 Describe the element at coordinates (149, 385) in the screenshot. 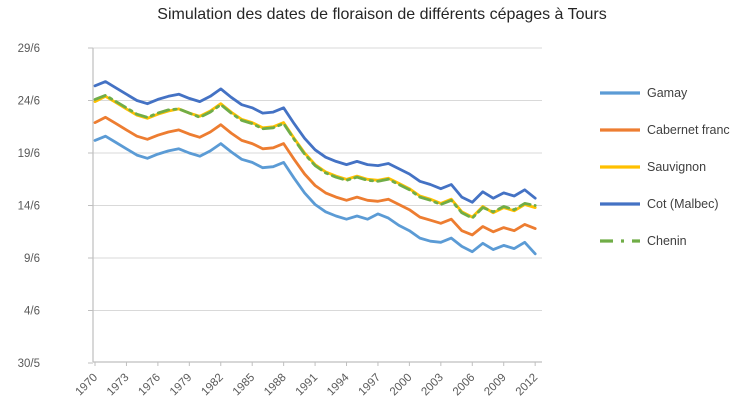

I see `x-tick-label: 1976` at that location.